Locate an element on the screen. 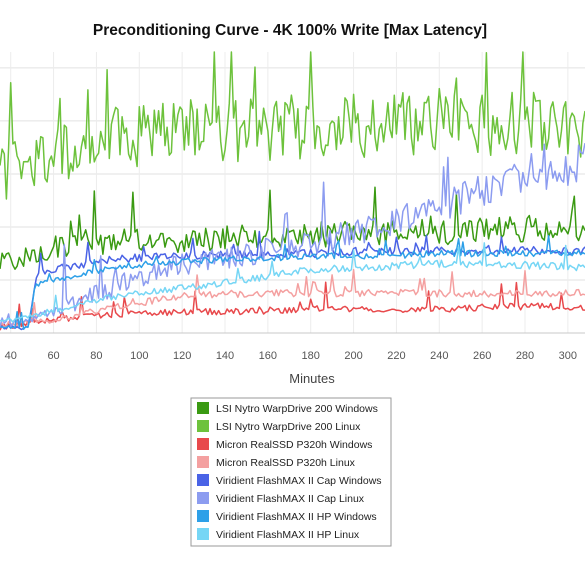  x-tick-label-13: 300 is located at coordinates (568, 356).